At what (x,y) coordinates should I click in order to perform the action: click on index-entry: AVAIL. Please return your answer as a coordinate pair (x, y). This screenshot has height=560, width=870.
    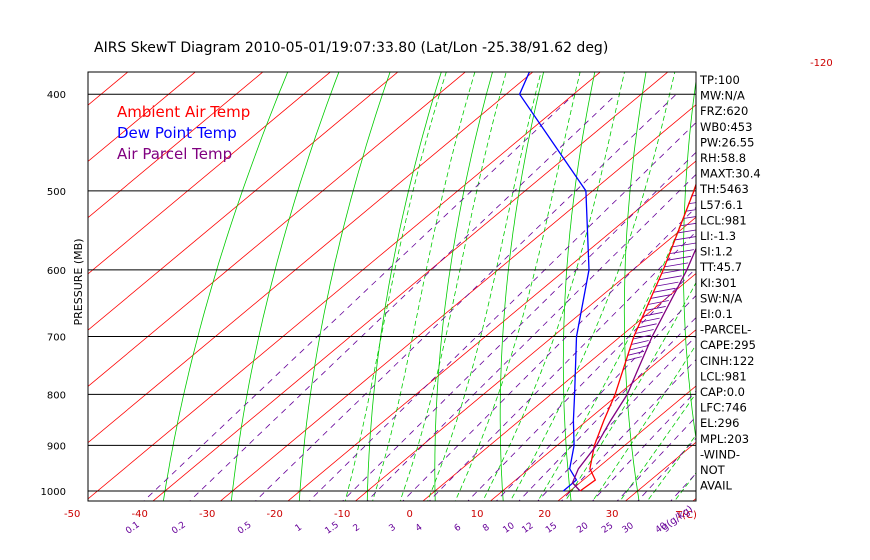
    Looking at the image, I should click on (716, 486).